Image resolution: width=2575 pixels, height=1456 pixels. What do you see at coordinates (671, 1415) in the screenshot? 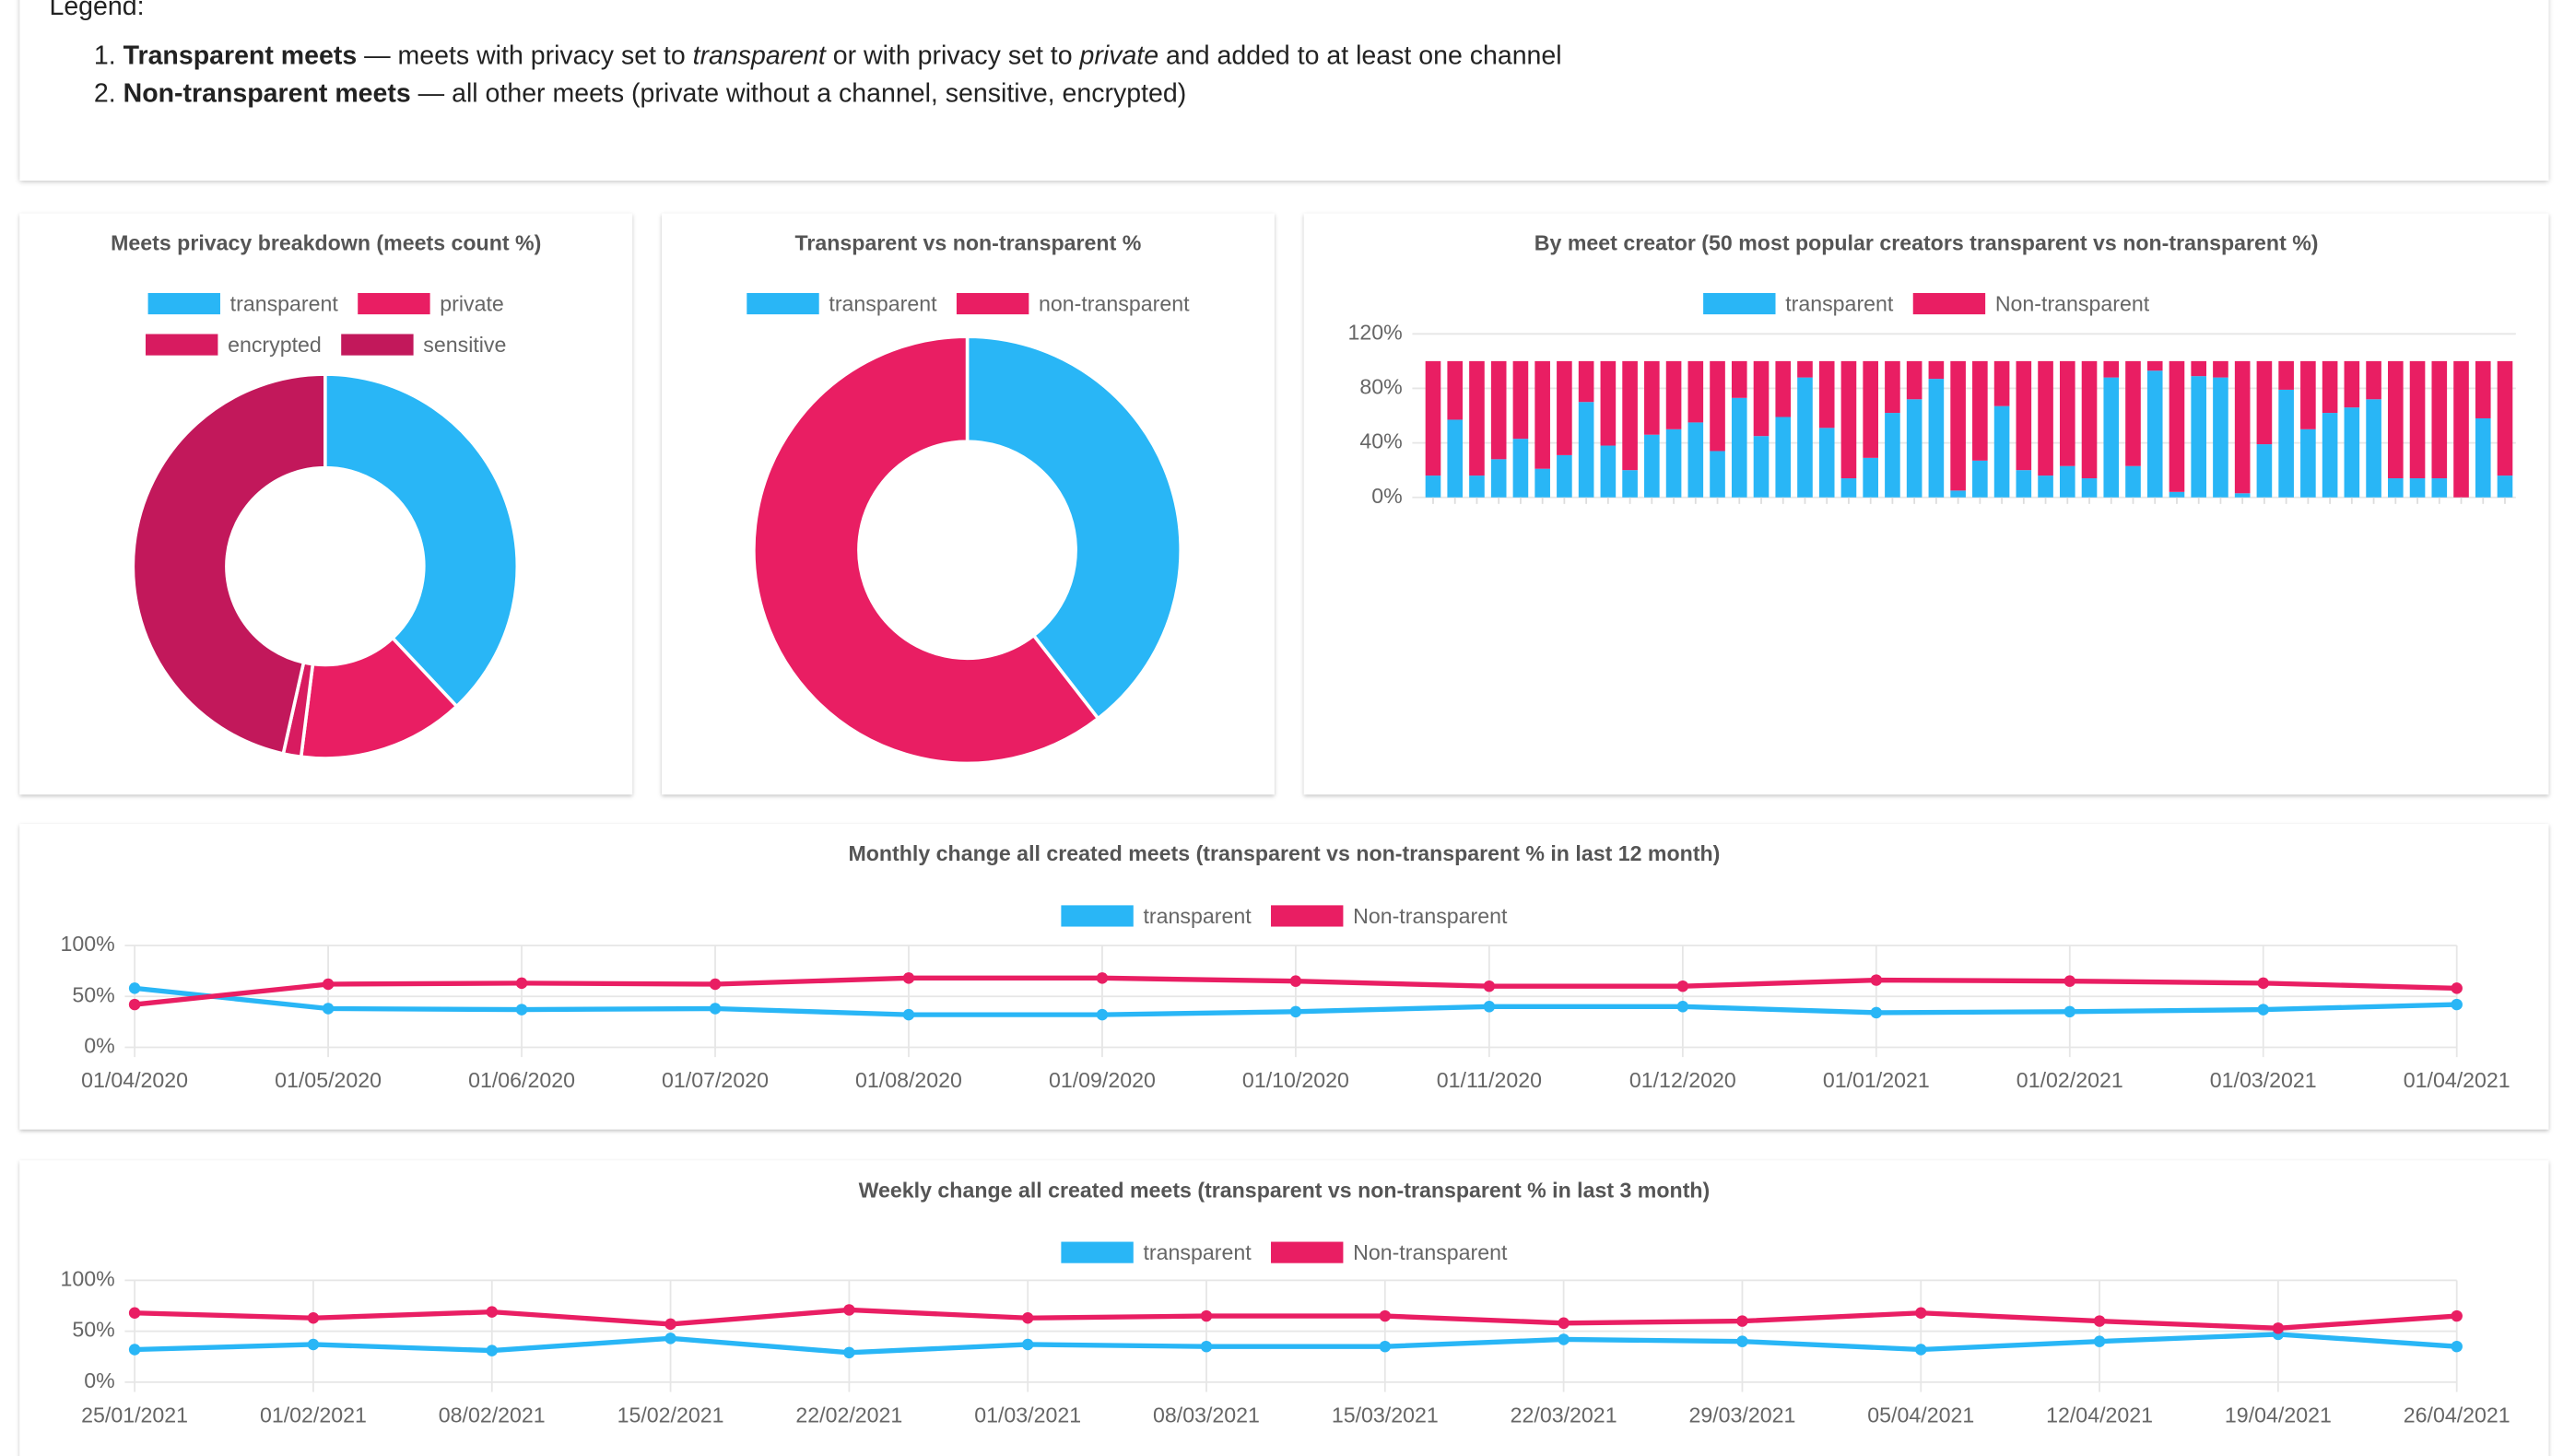
I see `x-tick-label: 15/02/2021` at bounding box center [671, 1415].